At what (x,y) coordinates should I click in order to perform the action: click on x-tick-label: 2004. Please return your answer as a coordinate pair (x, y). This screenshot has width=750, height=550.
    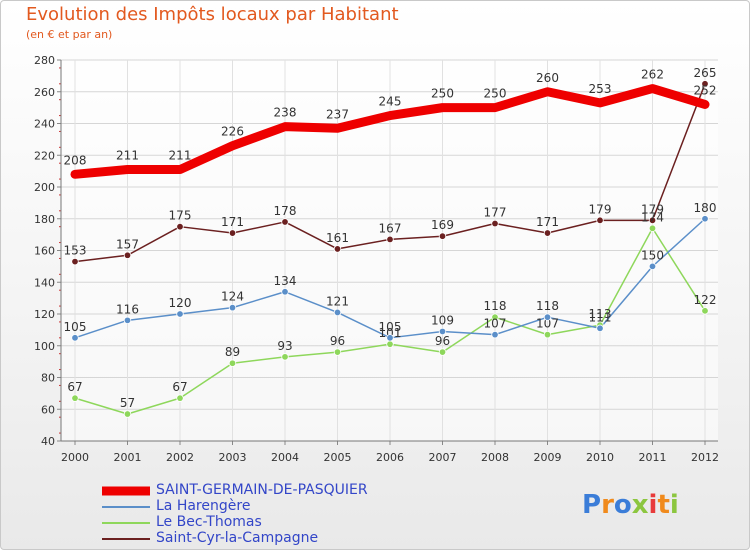
    Looking at the image, I should click on (285, 457).